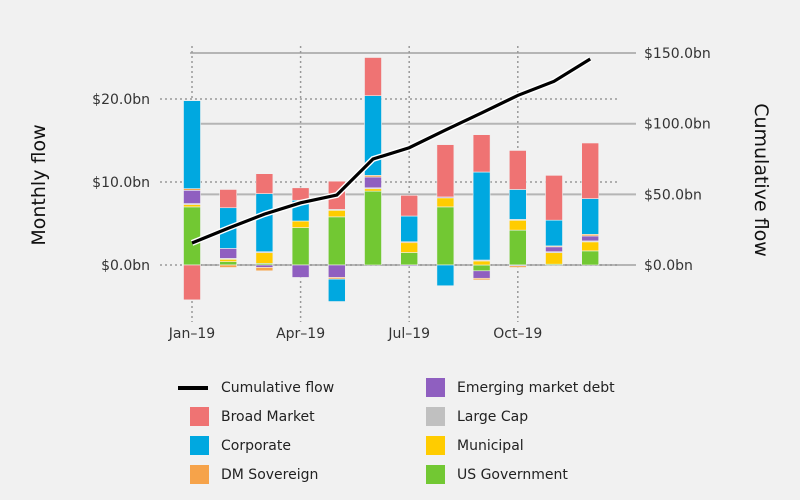 The width and height of the screenshot is (800, 500). I want to click on legend-line-swatch, so click(193, 387).